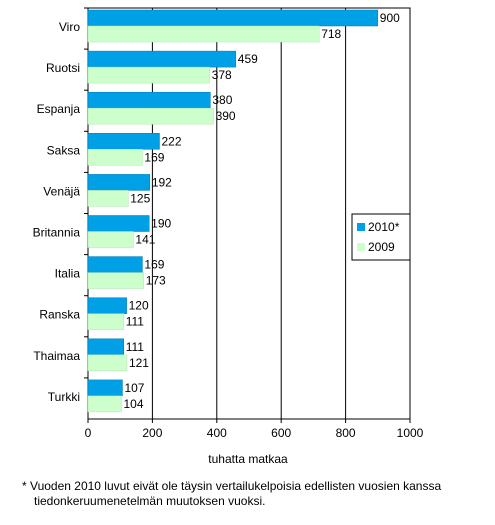 The height and width of the screenshot is (525, 495). Describe the element at coordinates (226, 116) in the screenshot. I see `data-label: 390` at that location.